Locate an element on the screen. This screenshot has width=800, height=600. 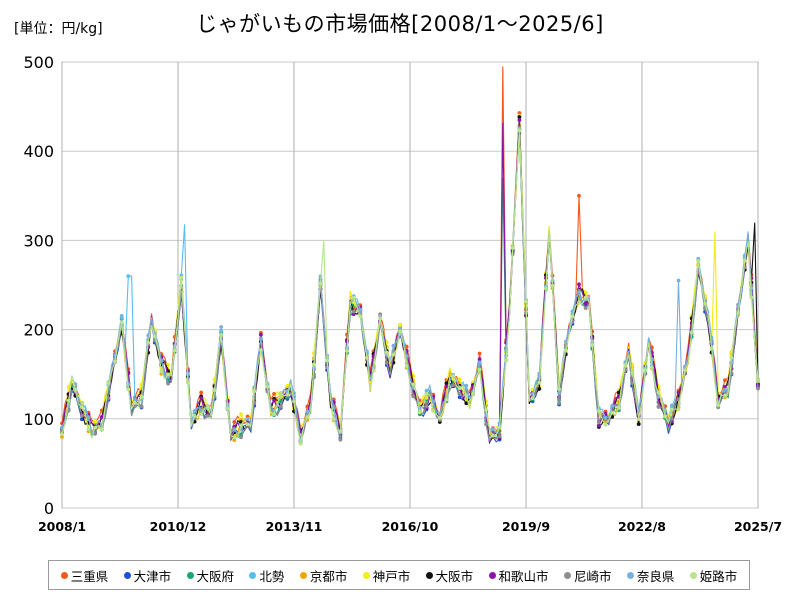
y-tick-label: 100 is located at coordinates (38, 419).